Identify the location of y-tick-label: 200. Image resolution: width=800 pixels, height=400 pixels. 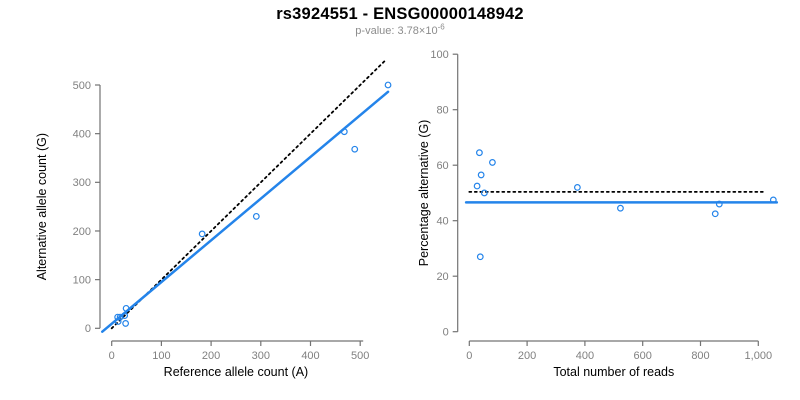
(82, 232).